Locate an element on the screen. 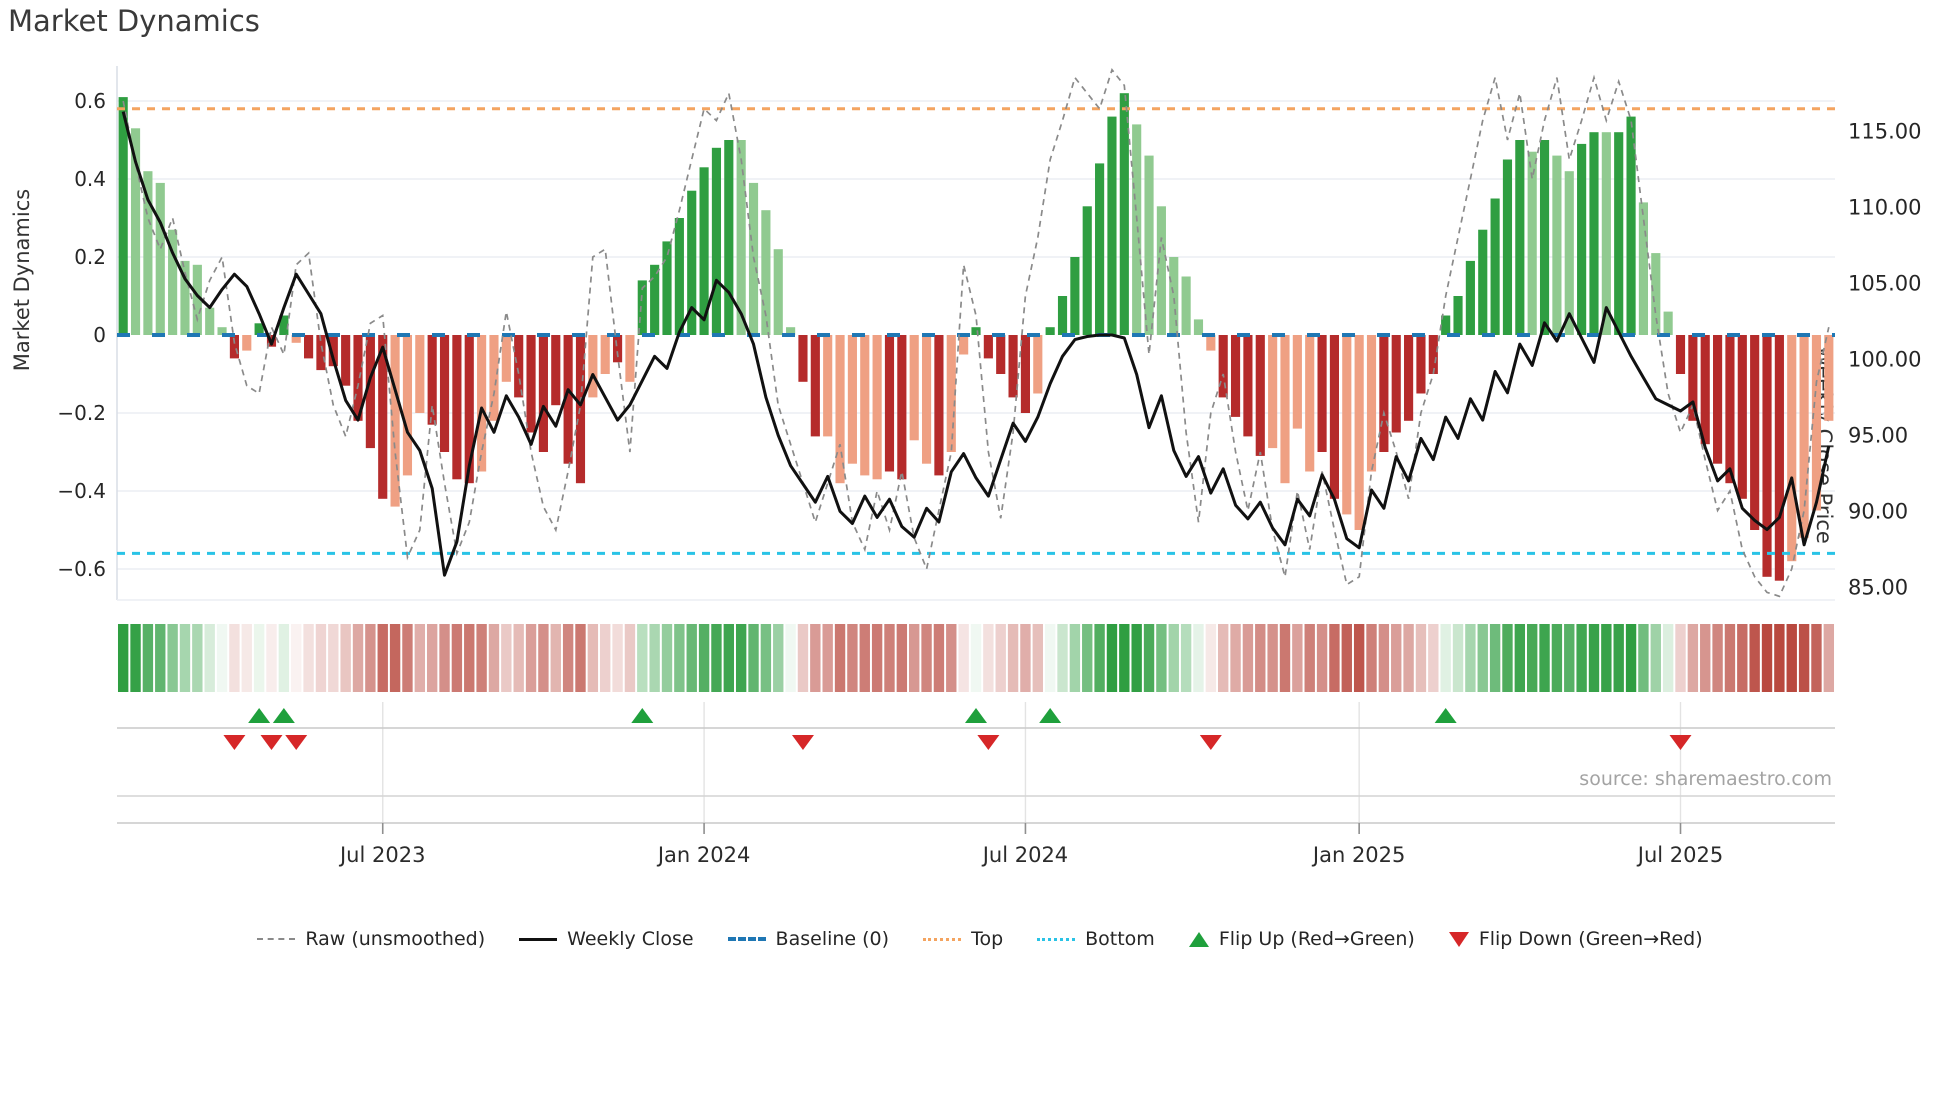 This screenshot has height=1102, width=1960. heatmap-strip is located at coordinates (976, 658).